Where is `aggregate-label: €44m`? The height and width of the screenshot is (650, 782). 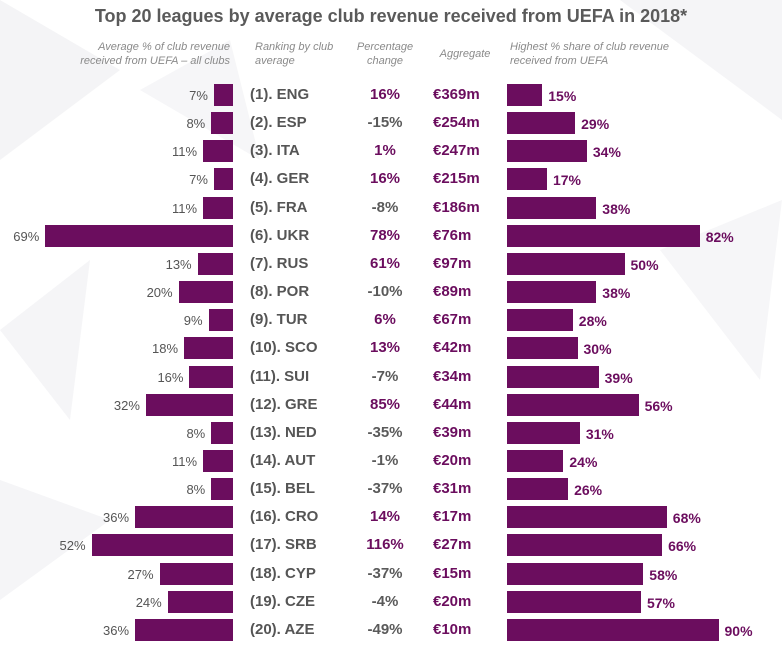
aggregate-label: €44m is located at coordinates (452, 404).